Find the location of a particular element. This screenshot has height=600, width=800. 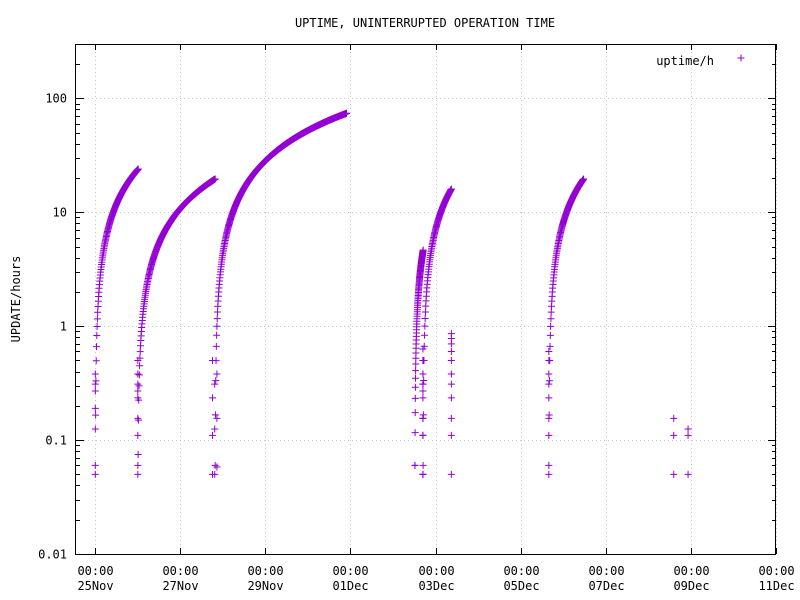

x-tick-label-date: 29Nov is located at coordinates (265, 586).